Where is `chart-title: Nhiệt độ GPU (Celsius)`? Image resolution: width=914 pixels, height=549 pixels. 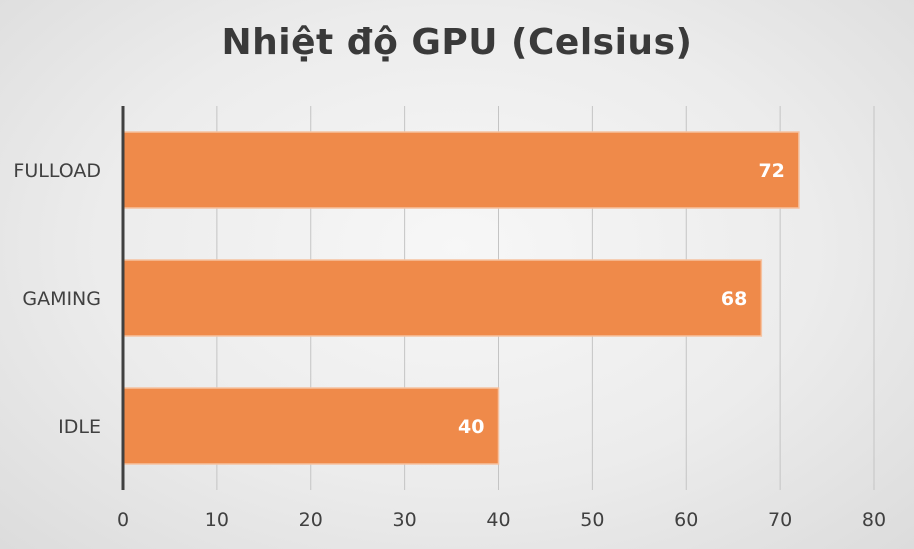
chart-title: Nhiệt độ GPU (Celsius) is located at coordinates (457, 42).